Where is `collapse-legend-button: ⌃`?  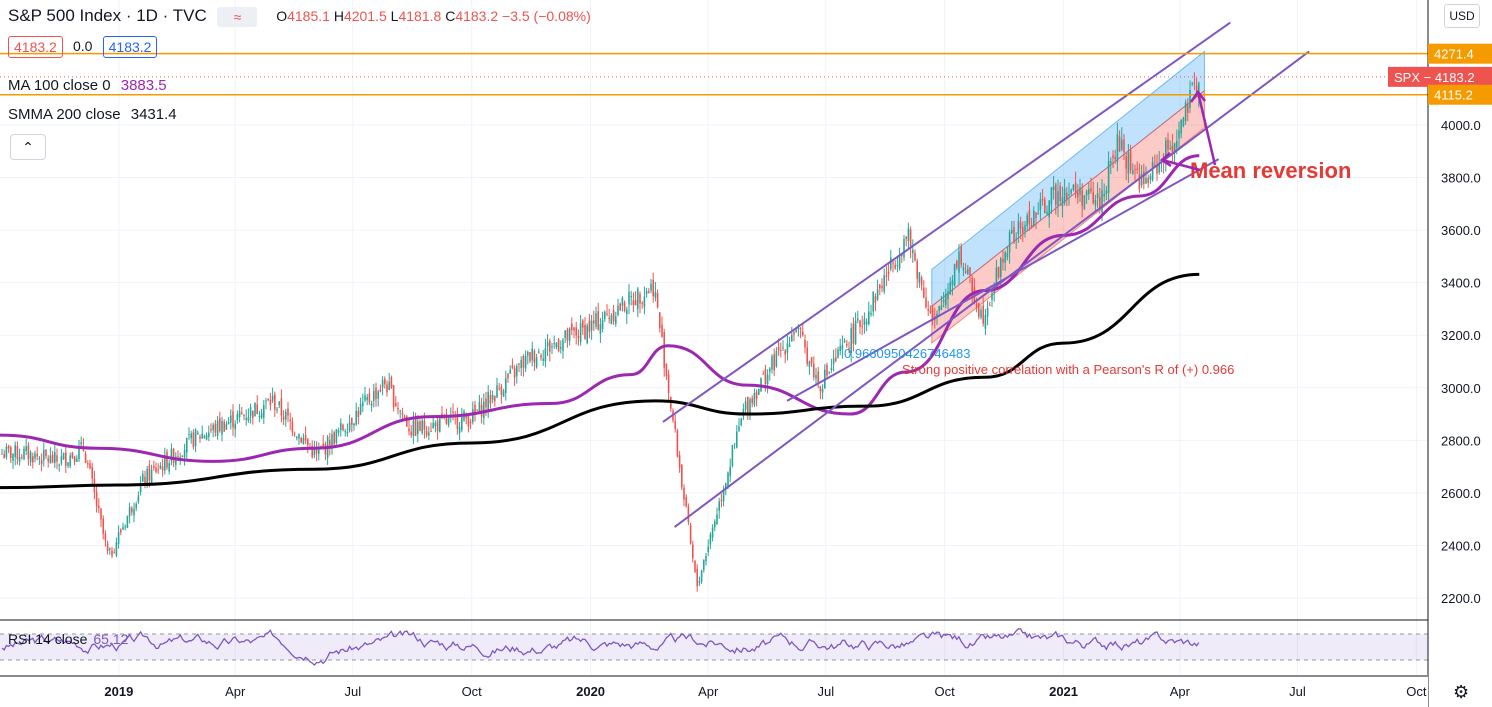 collapse-legend-button: ⌃ is located at coordinates (28, 147).